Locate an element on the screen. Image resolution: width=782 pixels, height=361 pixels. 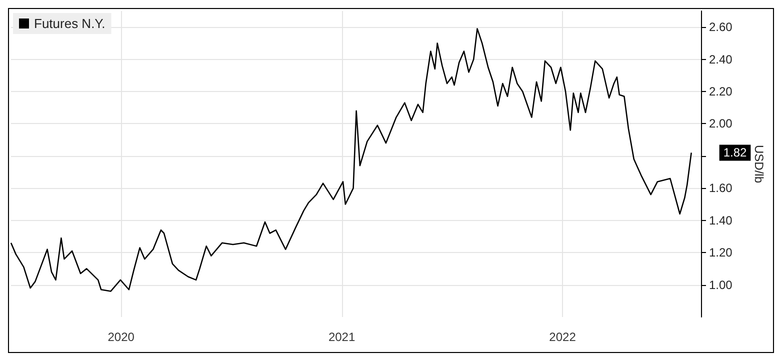
y-tick-label: 2.00 is located at coordinates (721, 123).